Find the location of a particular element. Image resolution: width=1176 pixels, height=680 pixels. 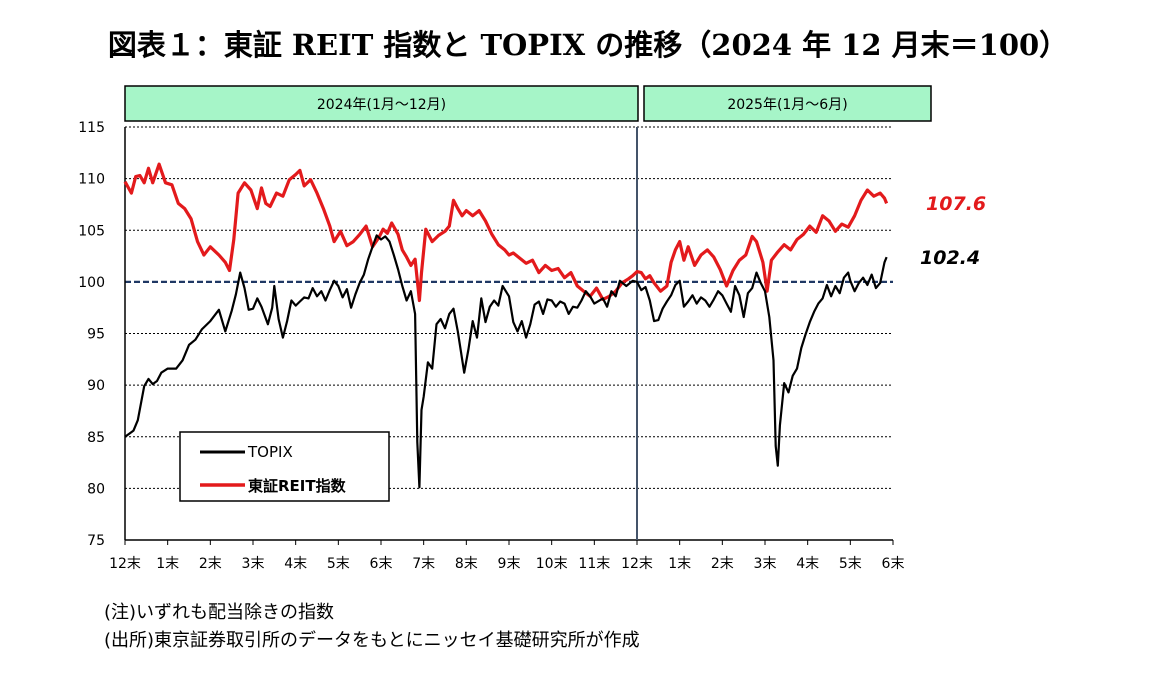

y-tick-label: 115 is located at coordinates (91, 128).